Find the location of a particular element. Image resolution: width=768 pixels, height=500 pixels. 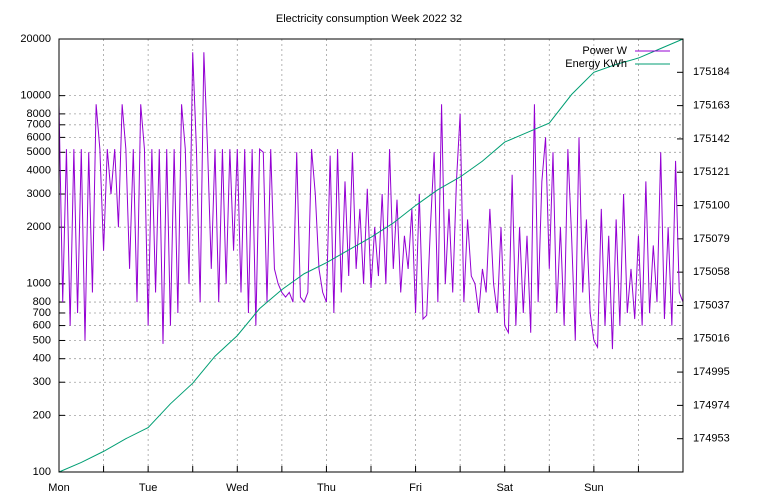

x-tick-label: Fri is located at coordinates (415, 488).